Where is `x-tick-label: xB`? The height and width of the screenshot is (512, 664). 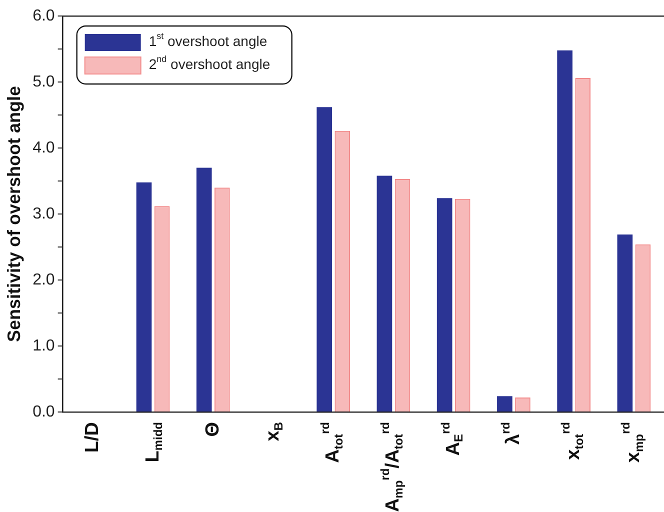 x-tick-label: xB is located at coordinates (274, 432).